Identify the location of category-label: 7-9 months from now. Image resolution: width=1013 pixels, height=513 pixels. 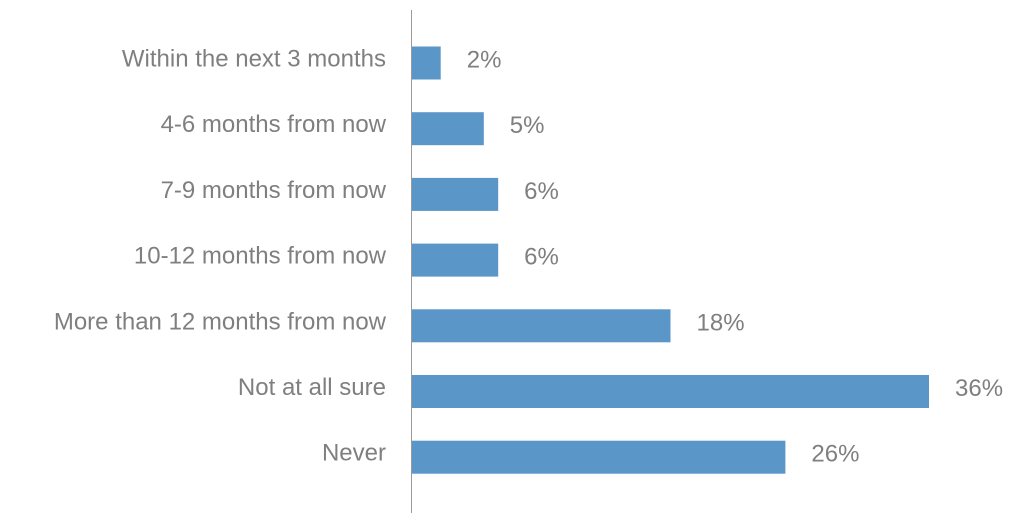
(274, 190).